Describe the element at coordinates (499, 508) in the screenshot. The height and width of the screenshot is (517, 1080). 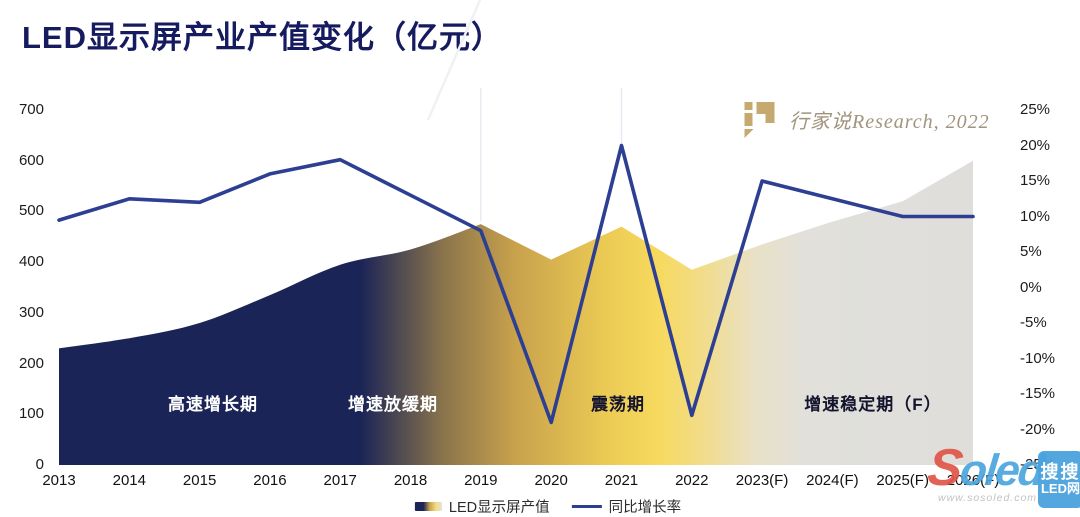
I see `legend-label: LED显示屏产值` at that location.